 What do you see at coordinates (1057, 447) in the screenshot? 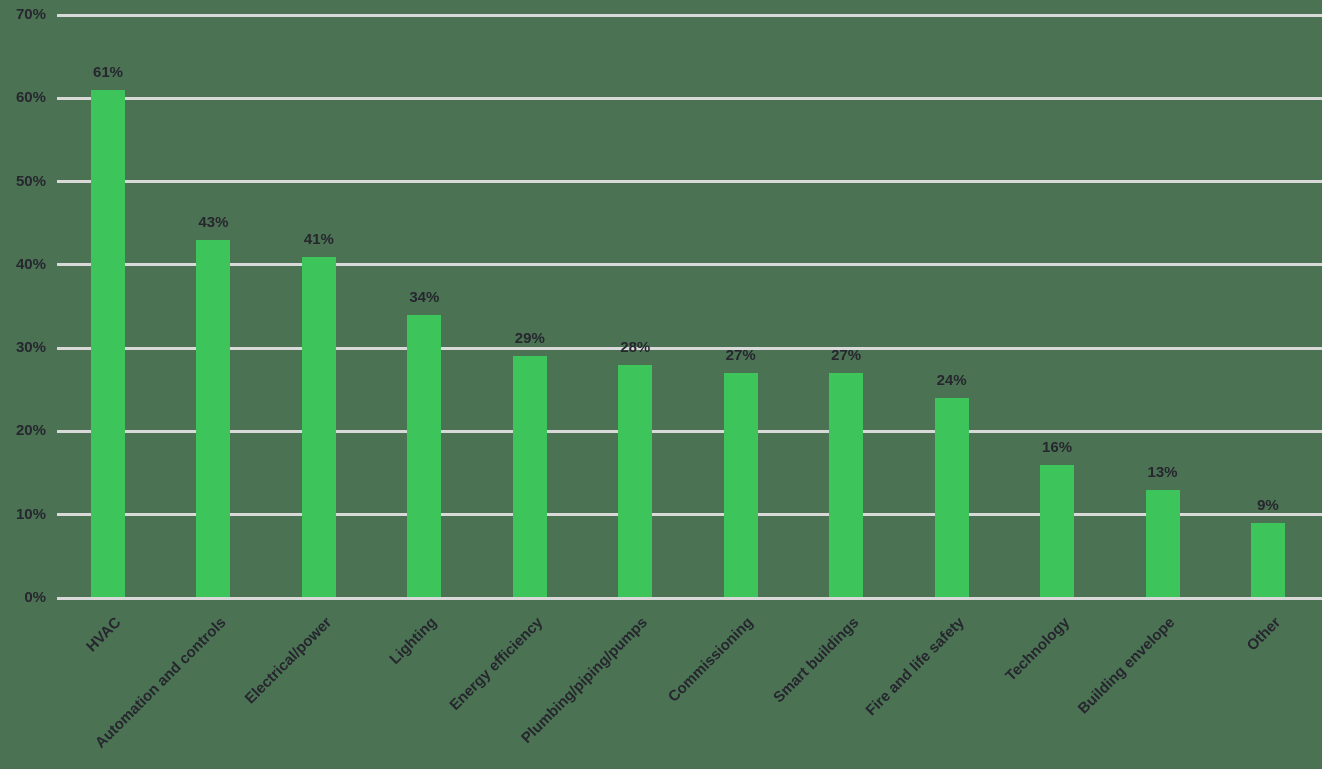
I see `bar-value-label: 16%` at bounding box center [1057, 447].